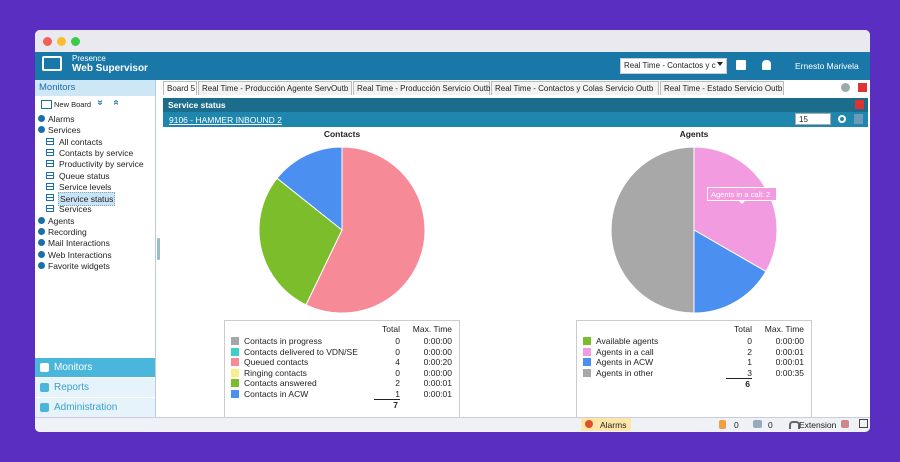 This screenshot has width=900, height=462. Describe the element at coordinates (397, 393) in the screenshot. I see `item-total: 1` at that location.